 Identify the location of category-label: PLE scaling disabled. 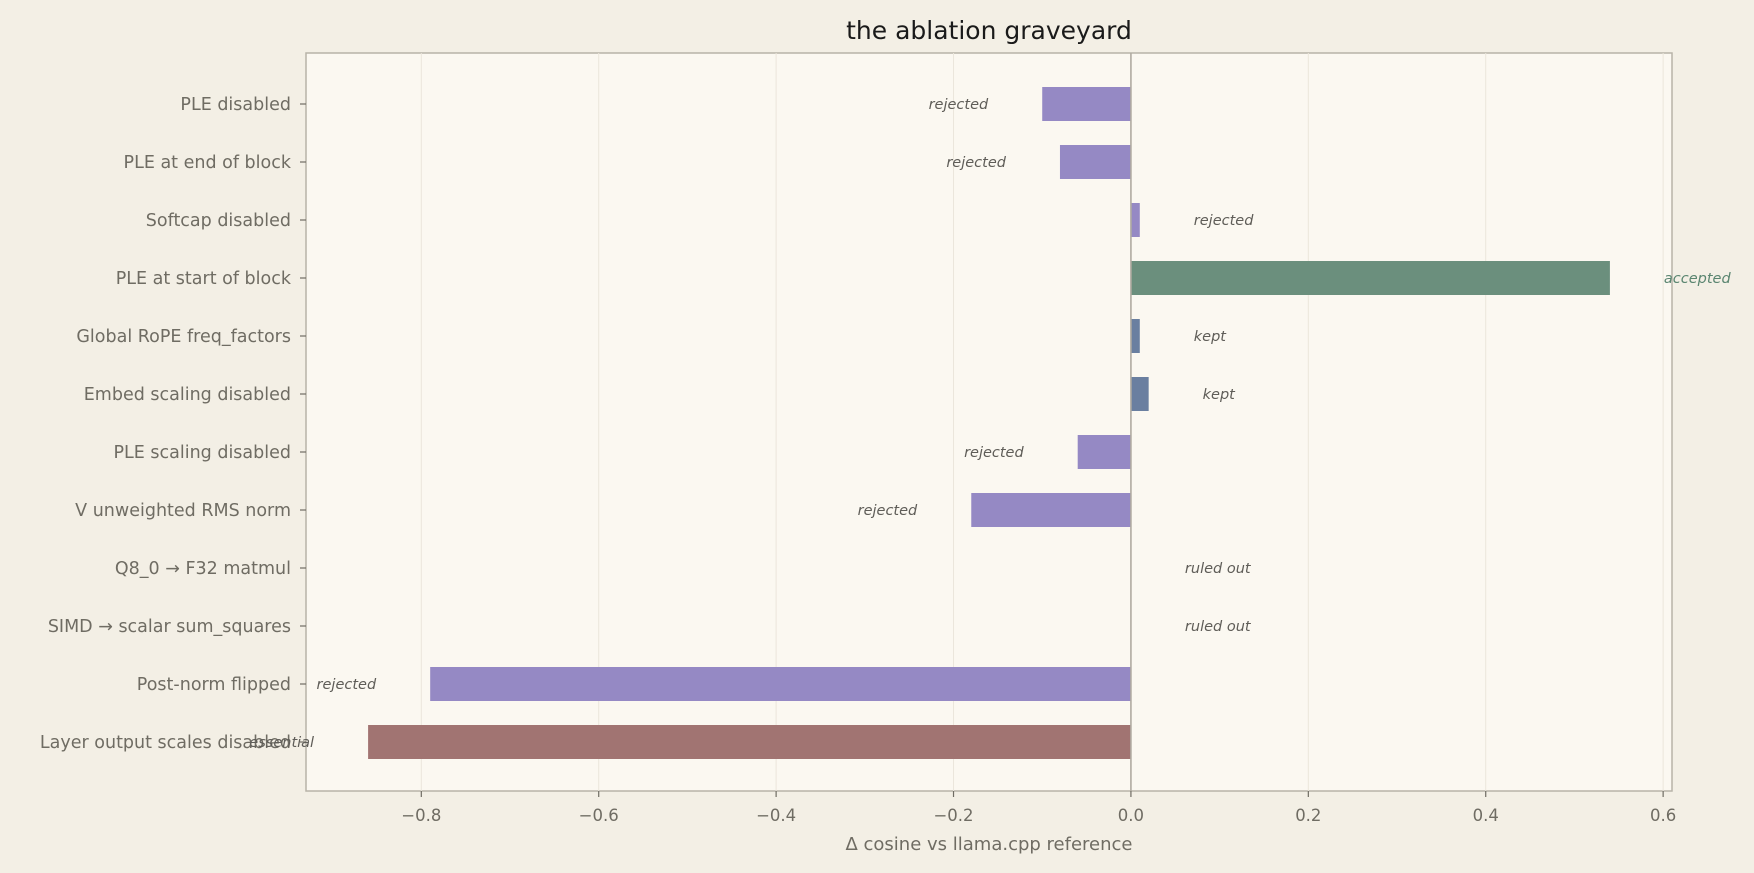
(202, 453).